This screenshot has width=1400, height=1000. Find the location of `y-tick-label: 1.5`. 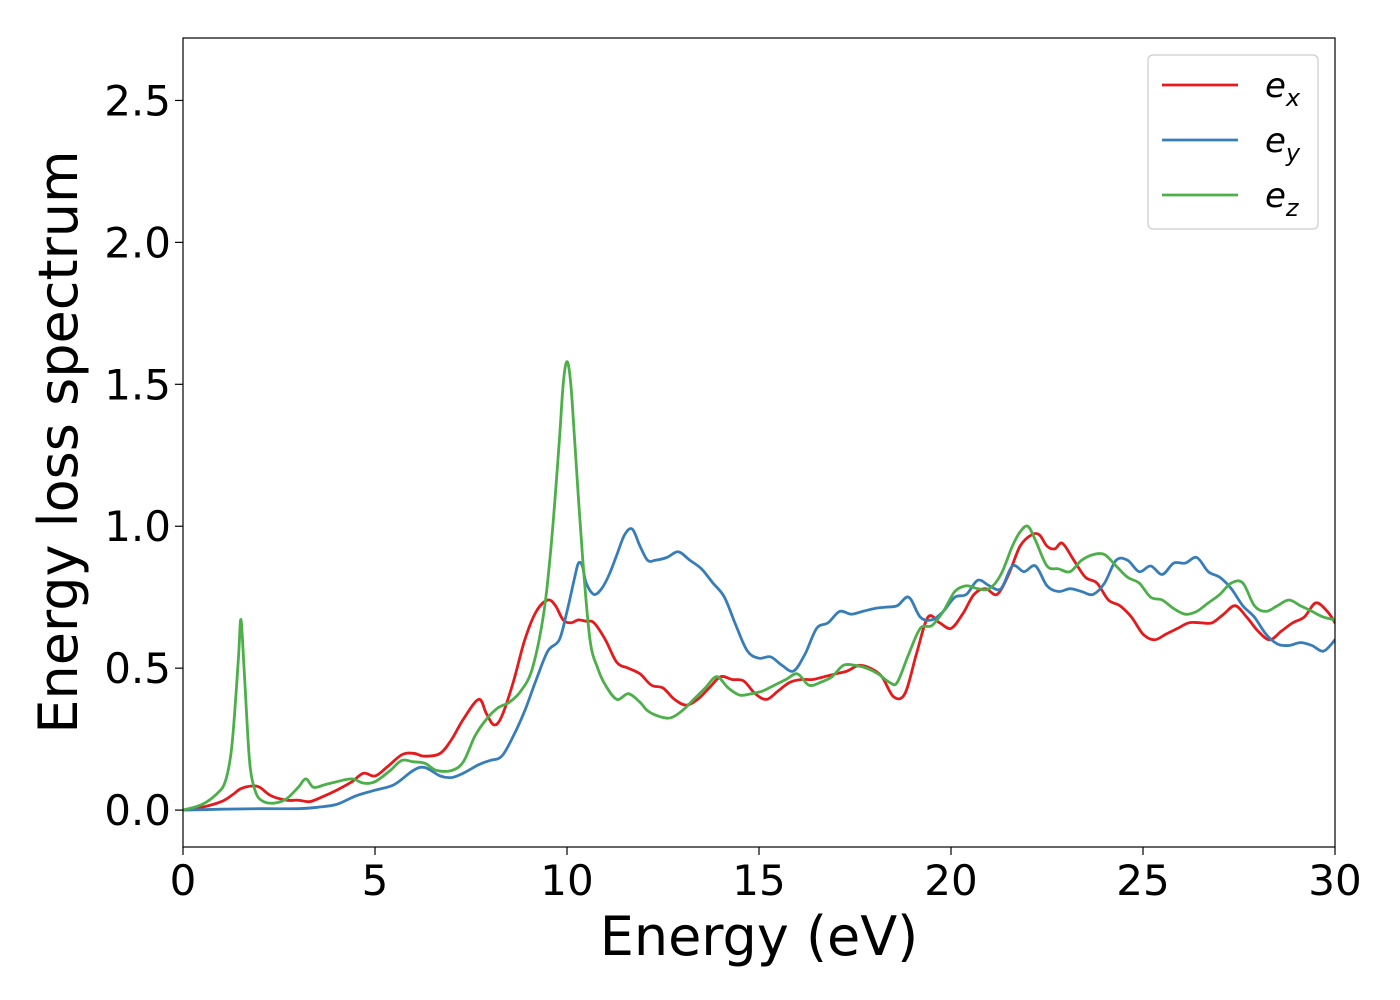

y-tick-label: 1.5 is located at coordinates (137, 384).